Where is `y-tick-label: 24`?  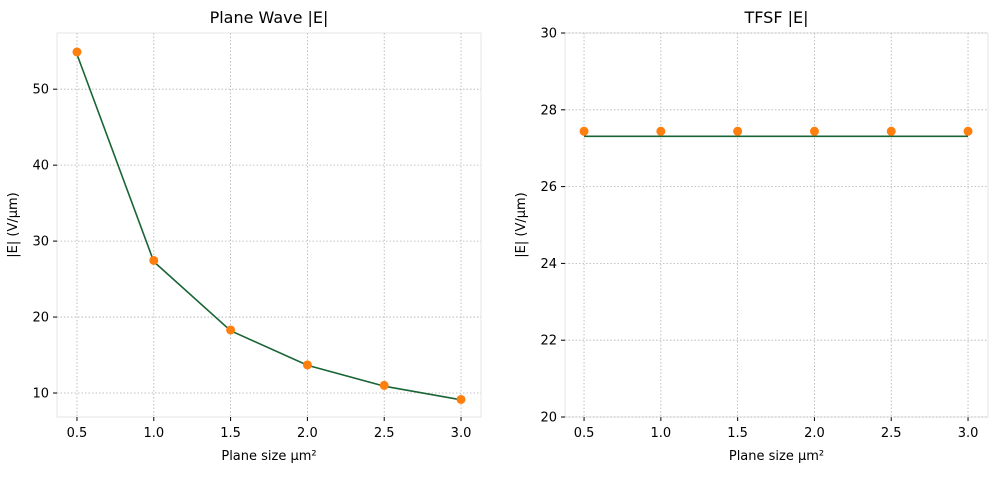
y-tick-label: 24 is located at coordinates (548, 264).